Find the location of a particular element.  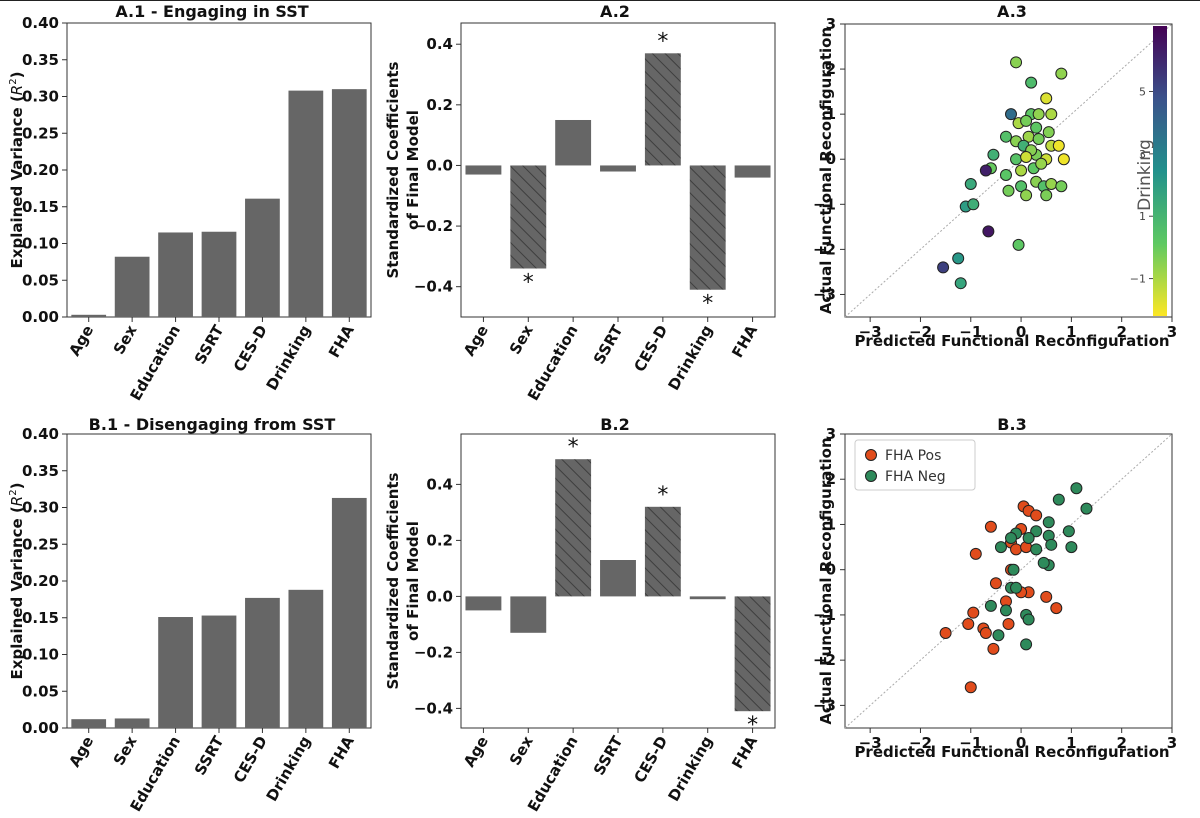

legend-marker is located at coordinates (871, 455).